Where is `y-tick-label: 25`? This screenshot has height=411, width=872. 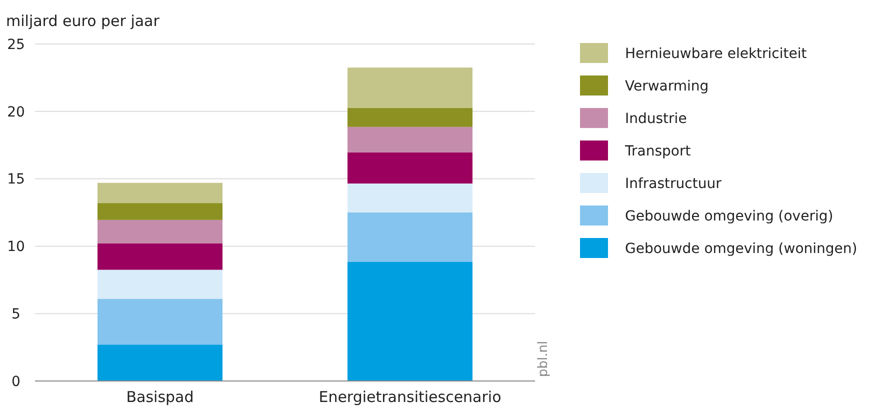
y-tick-label: 25 is located at coordinates (16, 44).